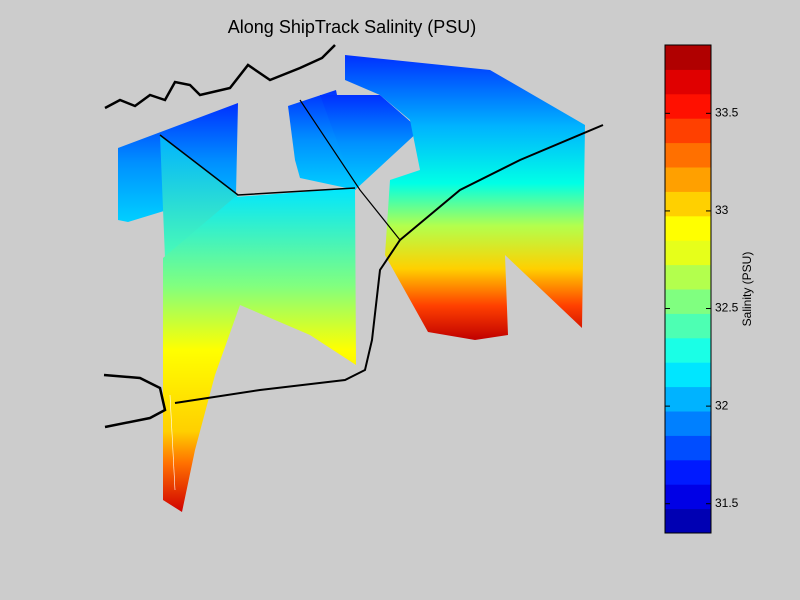 Image resolution: width=800 pixels, height=600 pixels. What do you see at coordinates (727, 503) in the screenshot?
I see `colorbar-tick-label: 31.5` at bounding box center [727, 503].